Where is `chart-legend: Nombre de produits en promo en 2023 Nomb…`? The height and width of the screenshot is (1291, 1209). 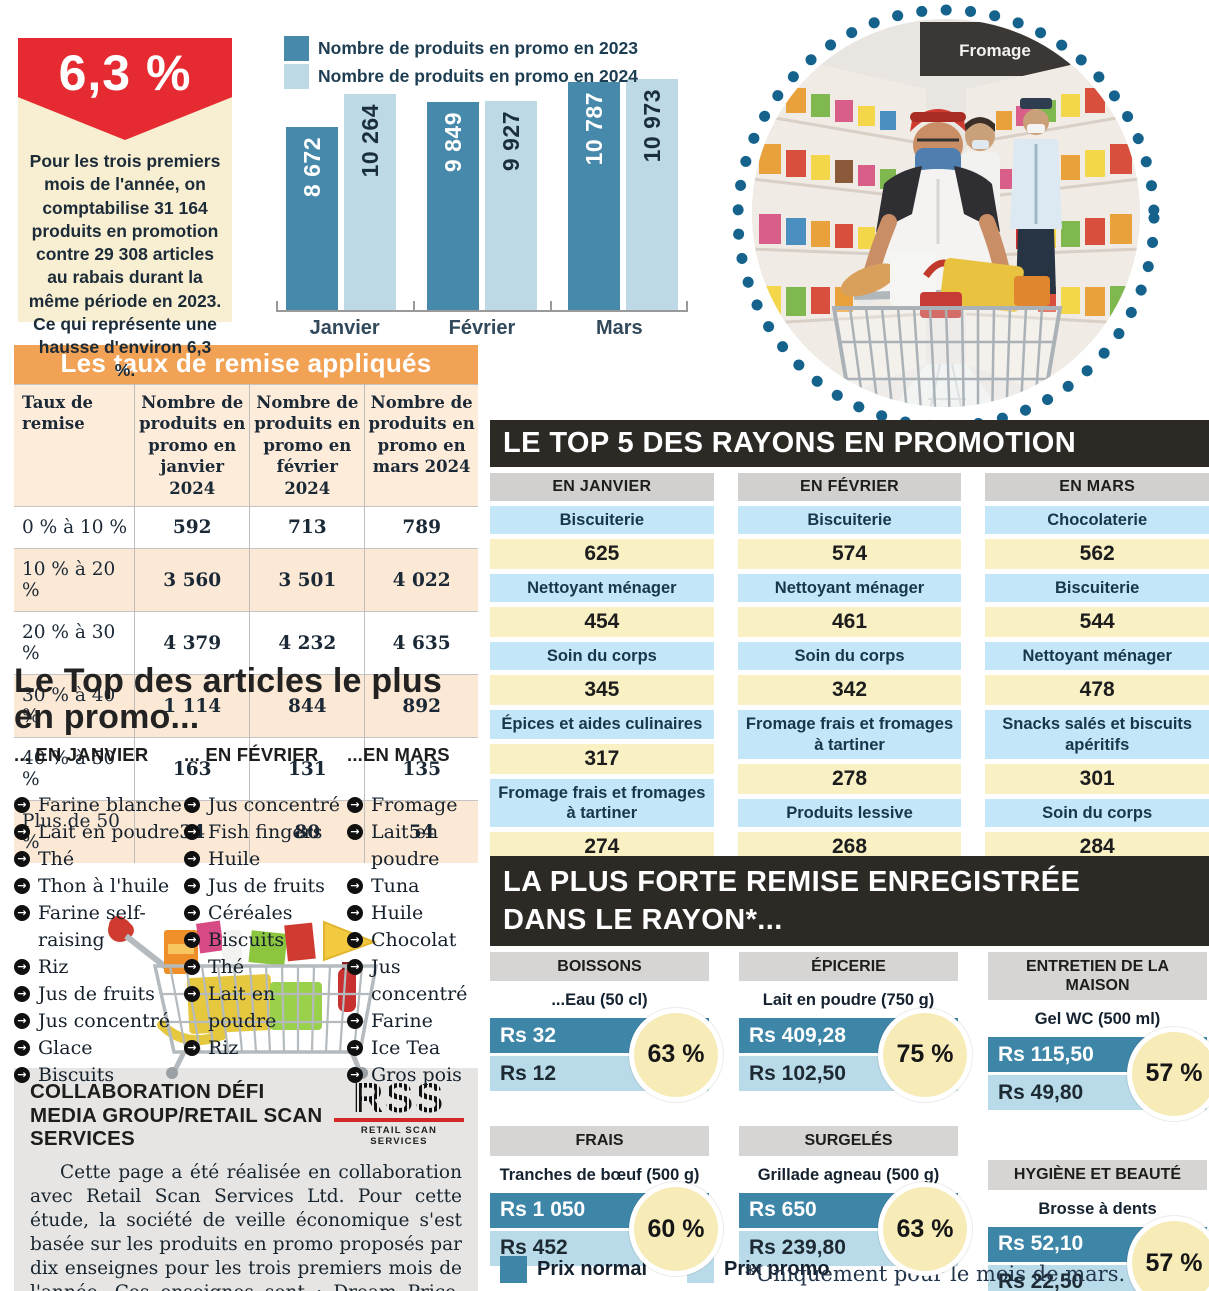 chart-legend: Nombre de produits en promo en 2023 Nomb… is located at coordinates (461, 62).